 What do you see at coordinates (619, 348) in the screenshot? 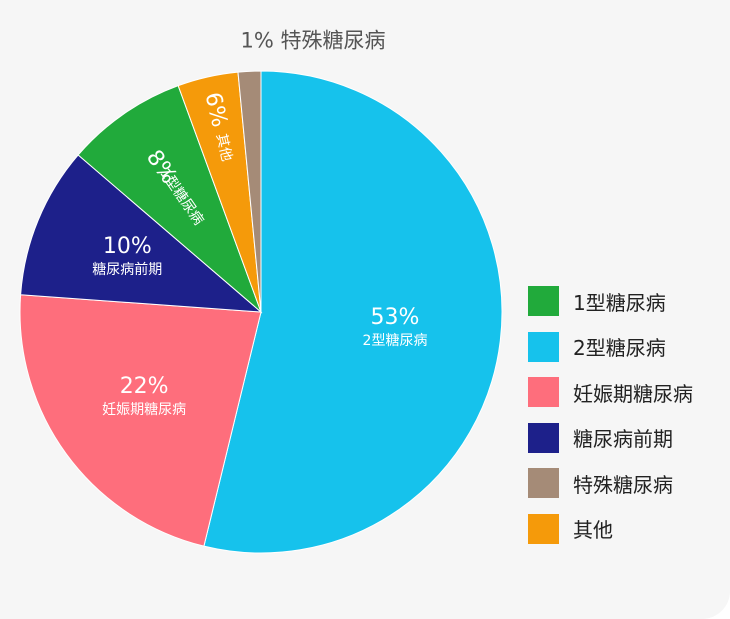
I see `legend-label: 2型糖尿病` at bounding box center [619, 348].